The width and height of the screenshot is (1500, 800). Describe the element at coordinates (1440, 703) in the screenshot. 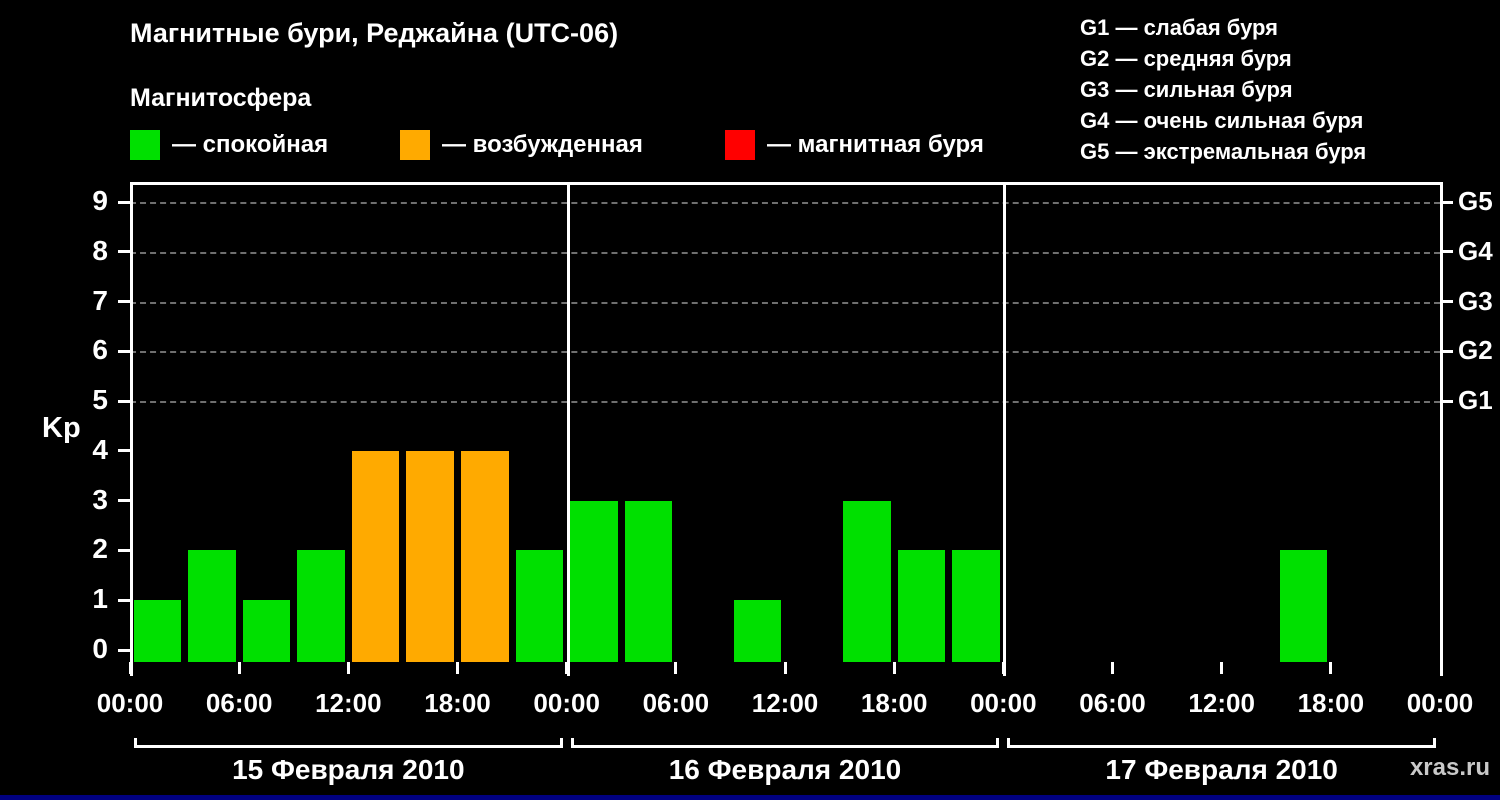

I see `x-tick-label-final: 00:00` at that location.